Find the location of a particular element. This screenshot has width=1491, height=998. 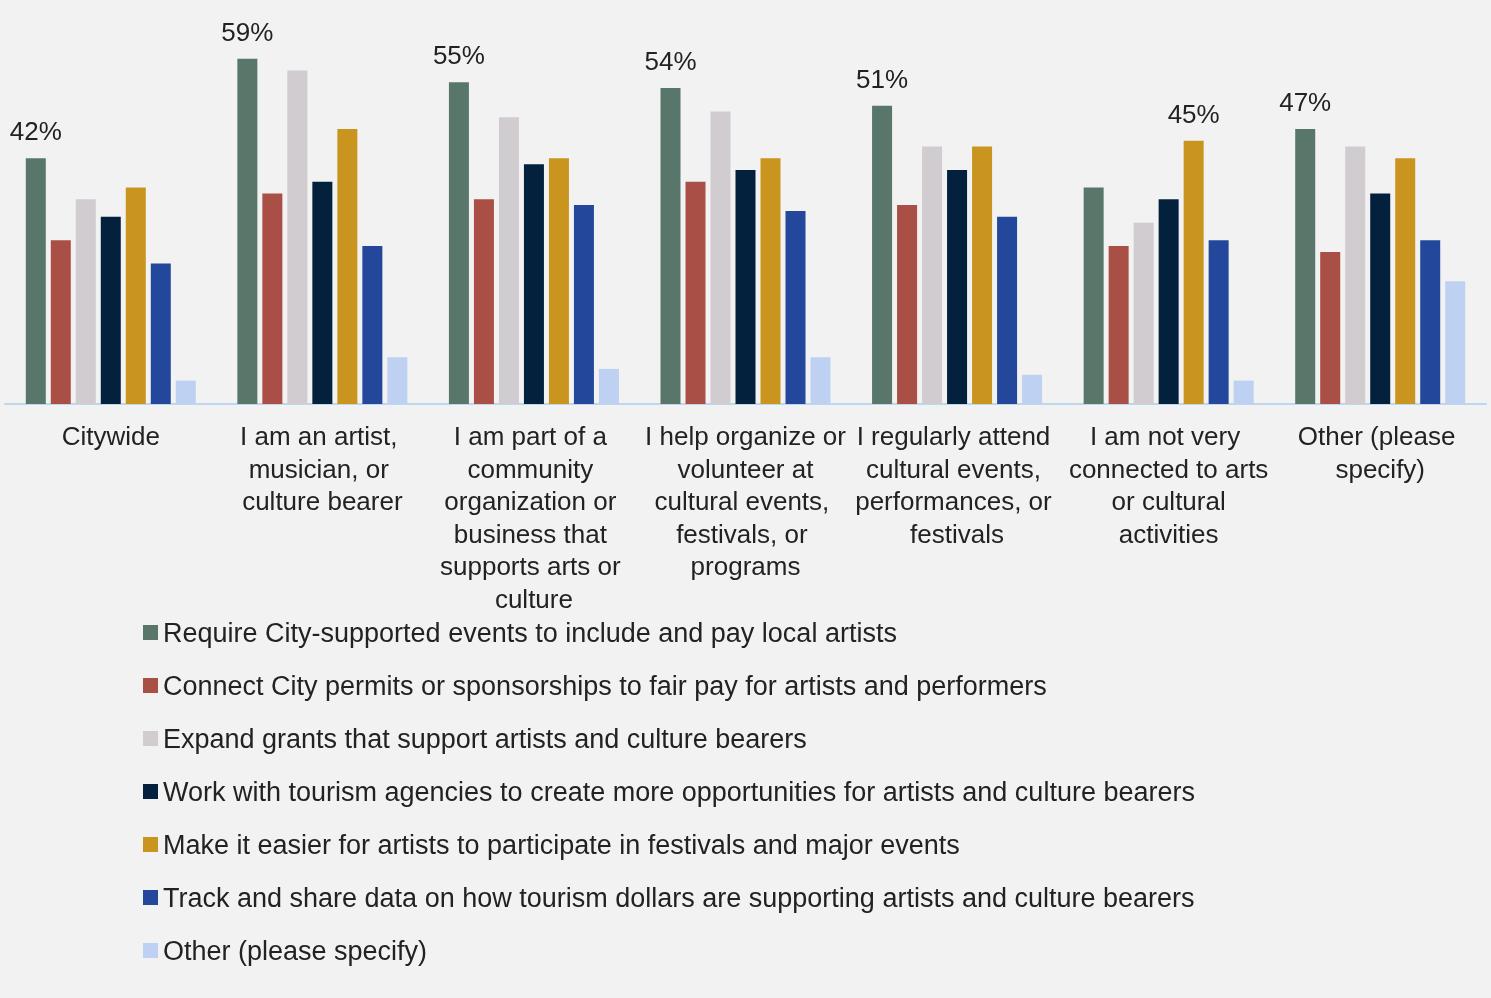

legend-label: Expand grants that support artists and culture bearers is located at coordinates (485, 738).